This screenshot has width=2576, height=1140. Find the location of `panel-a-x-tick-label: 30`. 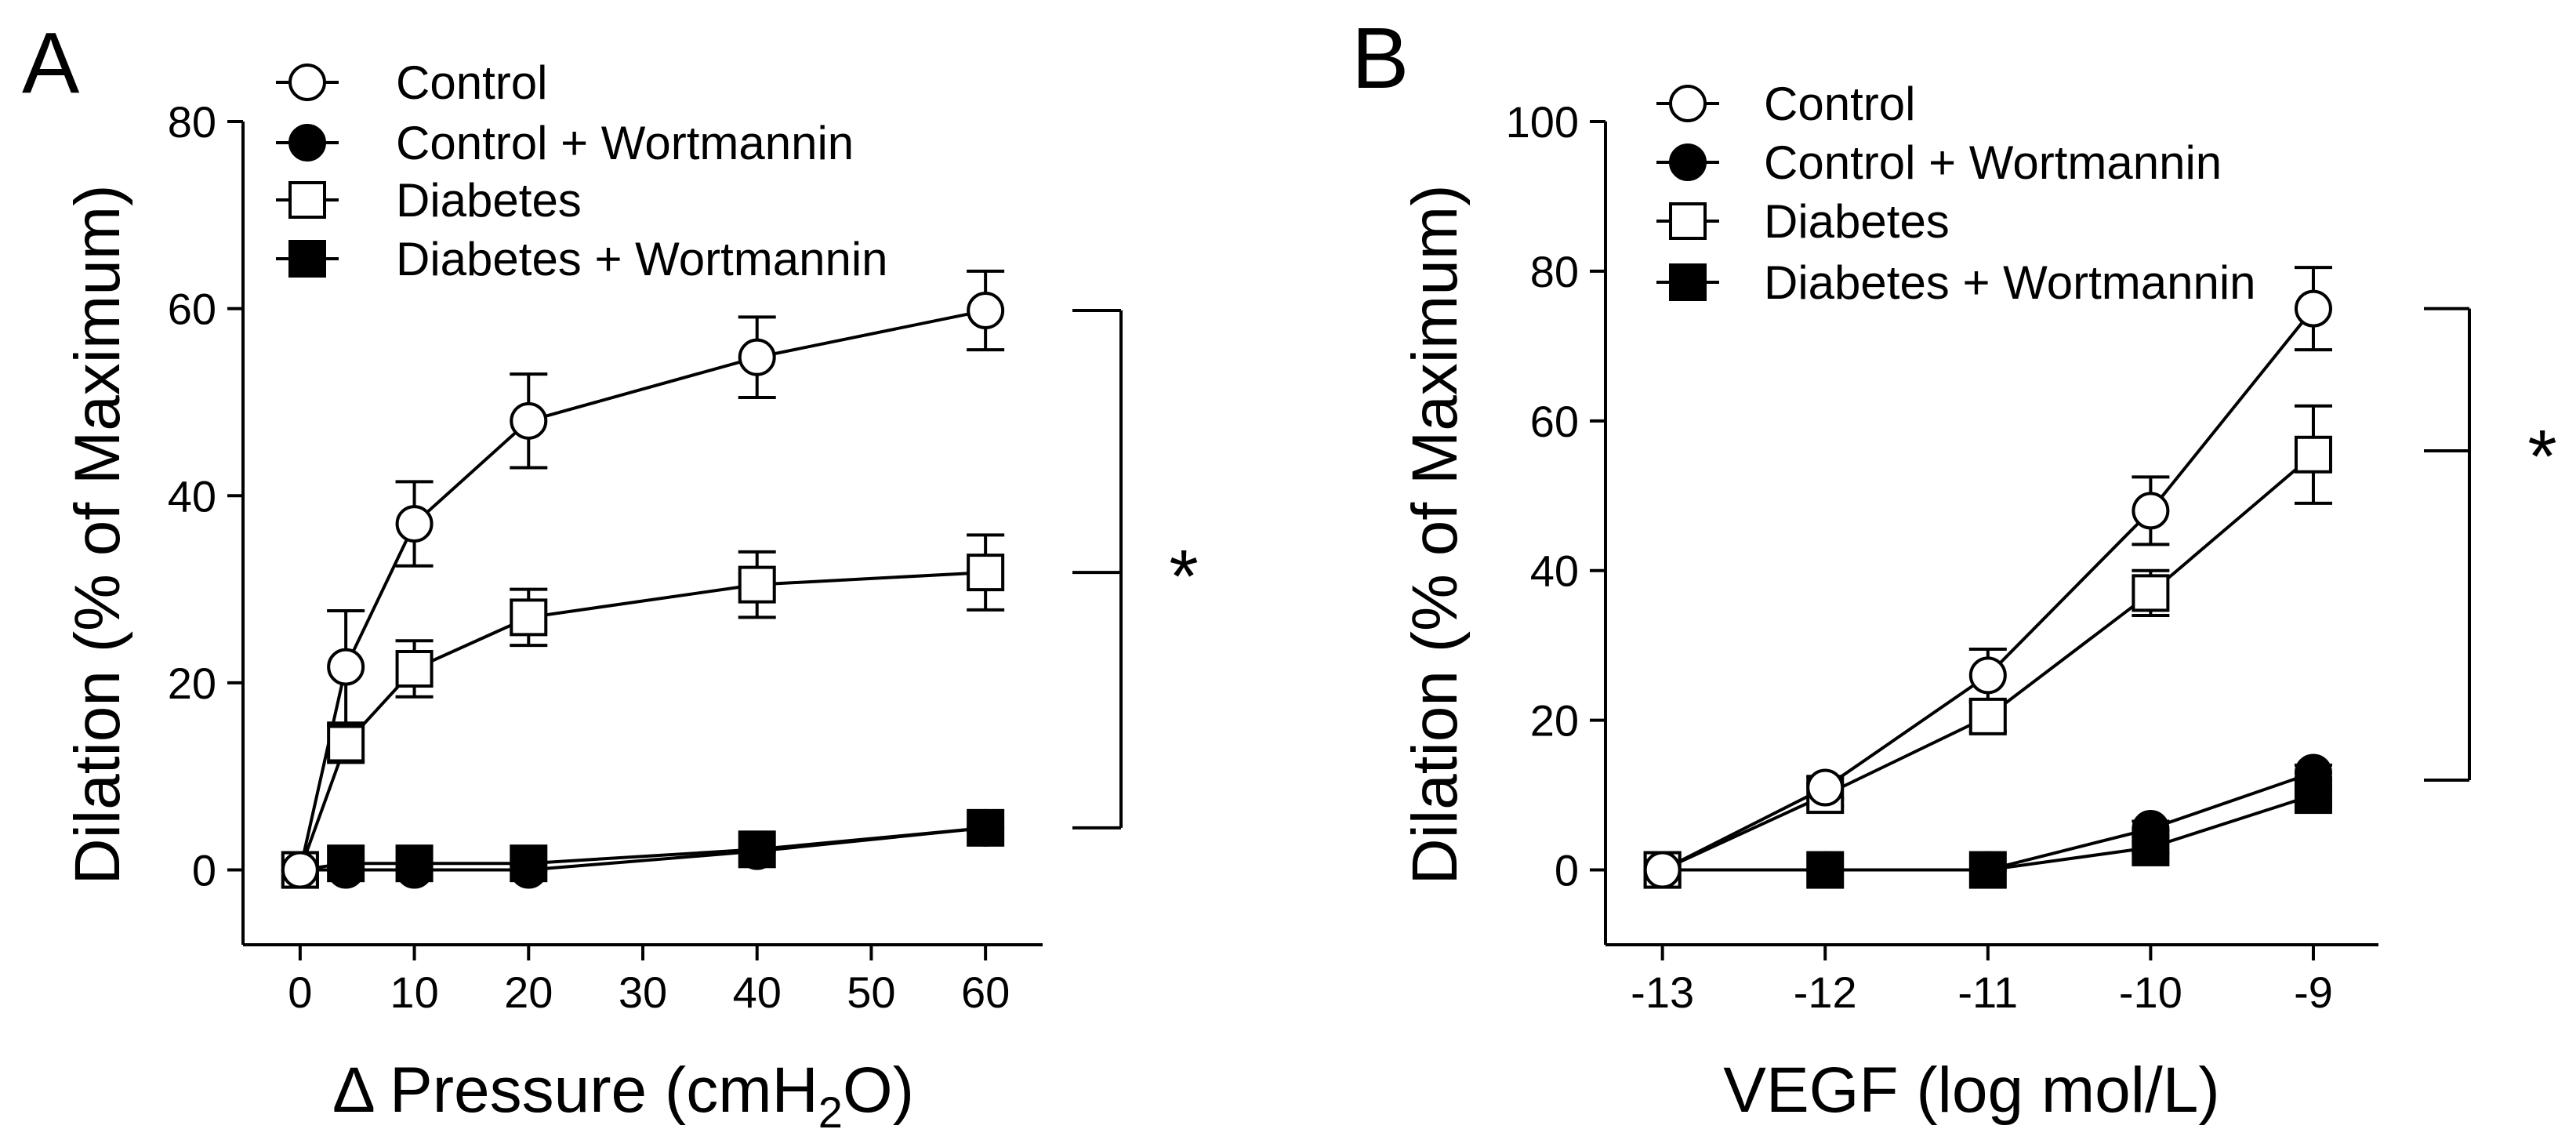

panel-a-x-tick-label: 30 is located at coordinates (643, 992).